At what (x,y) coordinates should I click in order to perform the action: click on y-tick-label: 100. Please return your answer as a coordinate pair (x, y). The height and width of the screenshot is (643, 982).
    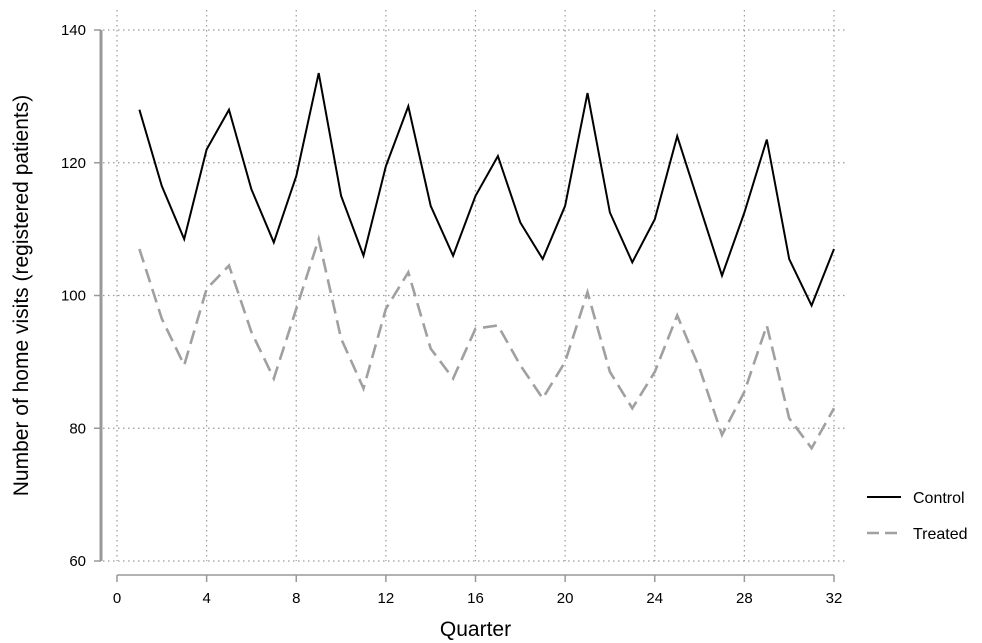
    Looking at the image, I should click on (73, 296).